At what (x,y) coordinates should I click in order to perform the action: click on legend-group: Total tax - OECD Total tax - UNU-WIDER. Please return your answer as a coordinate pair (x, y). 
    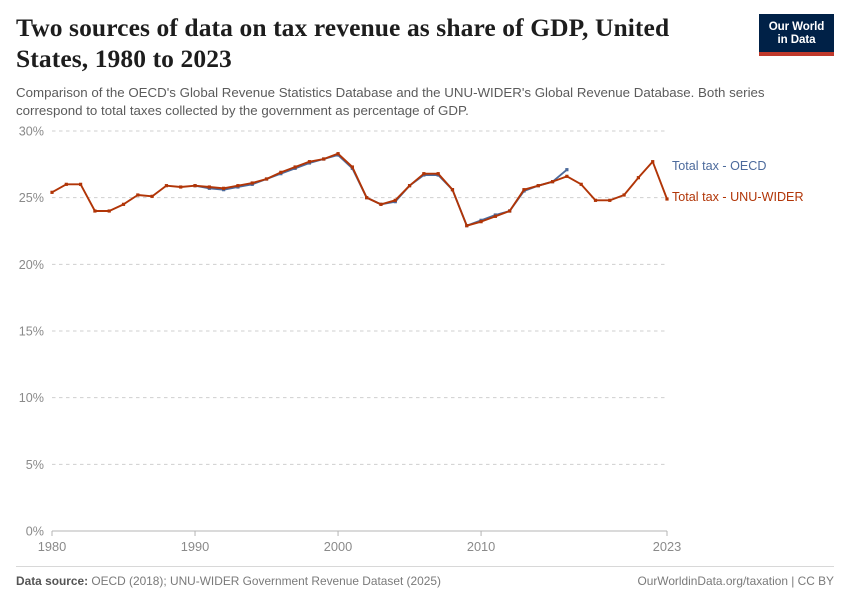
    Looking at the image, I should click on (738, 181).